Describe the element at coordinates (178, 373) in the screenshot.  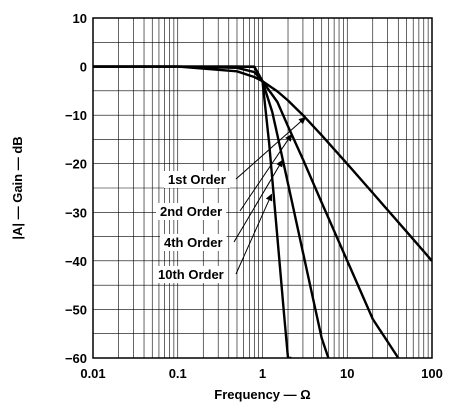
I see `x-tick-label: 0.1` at that location.